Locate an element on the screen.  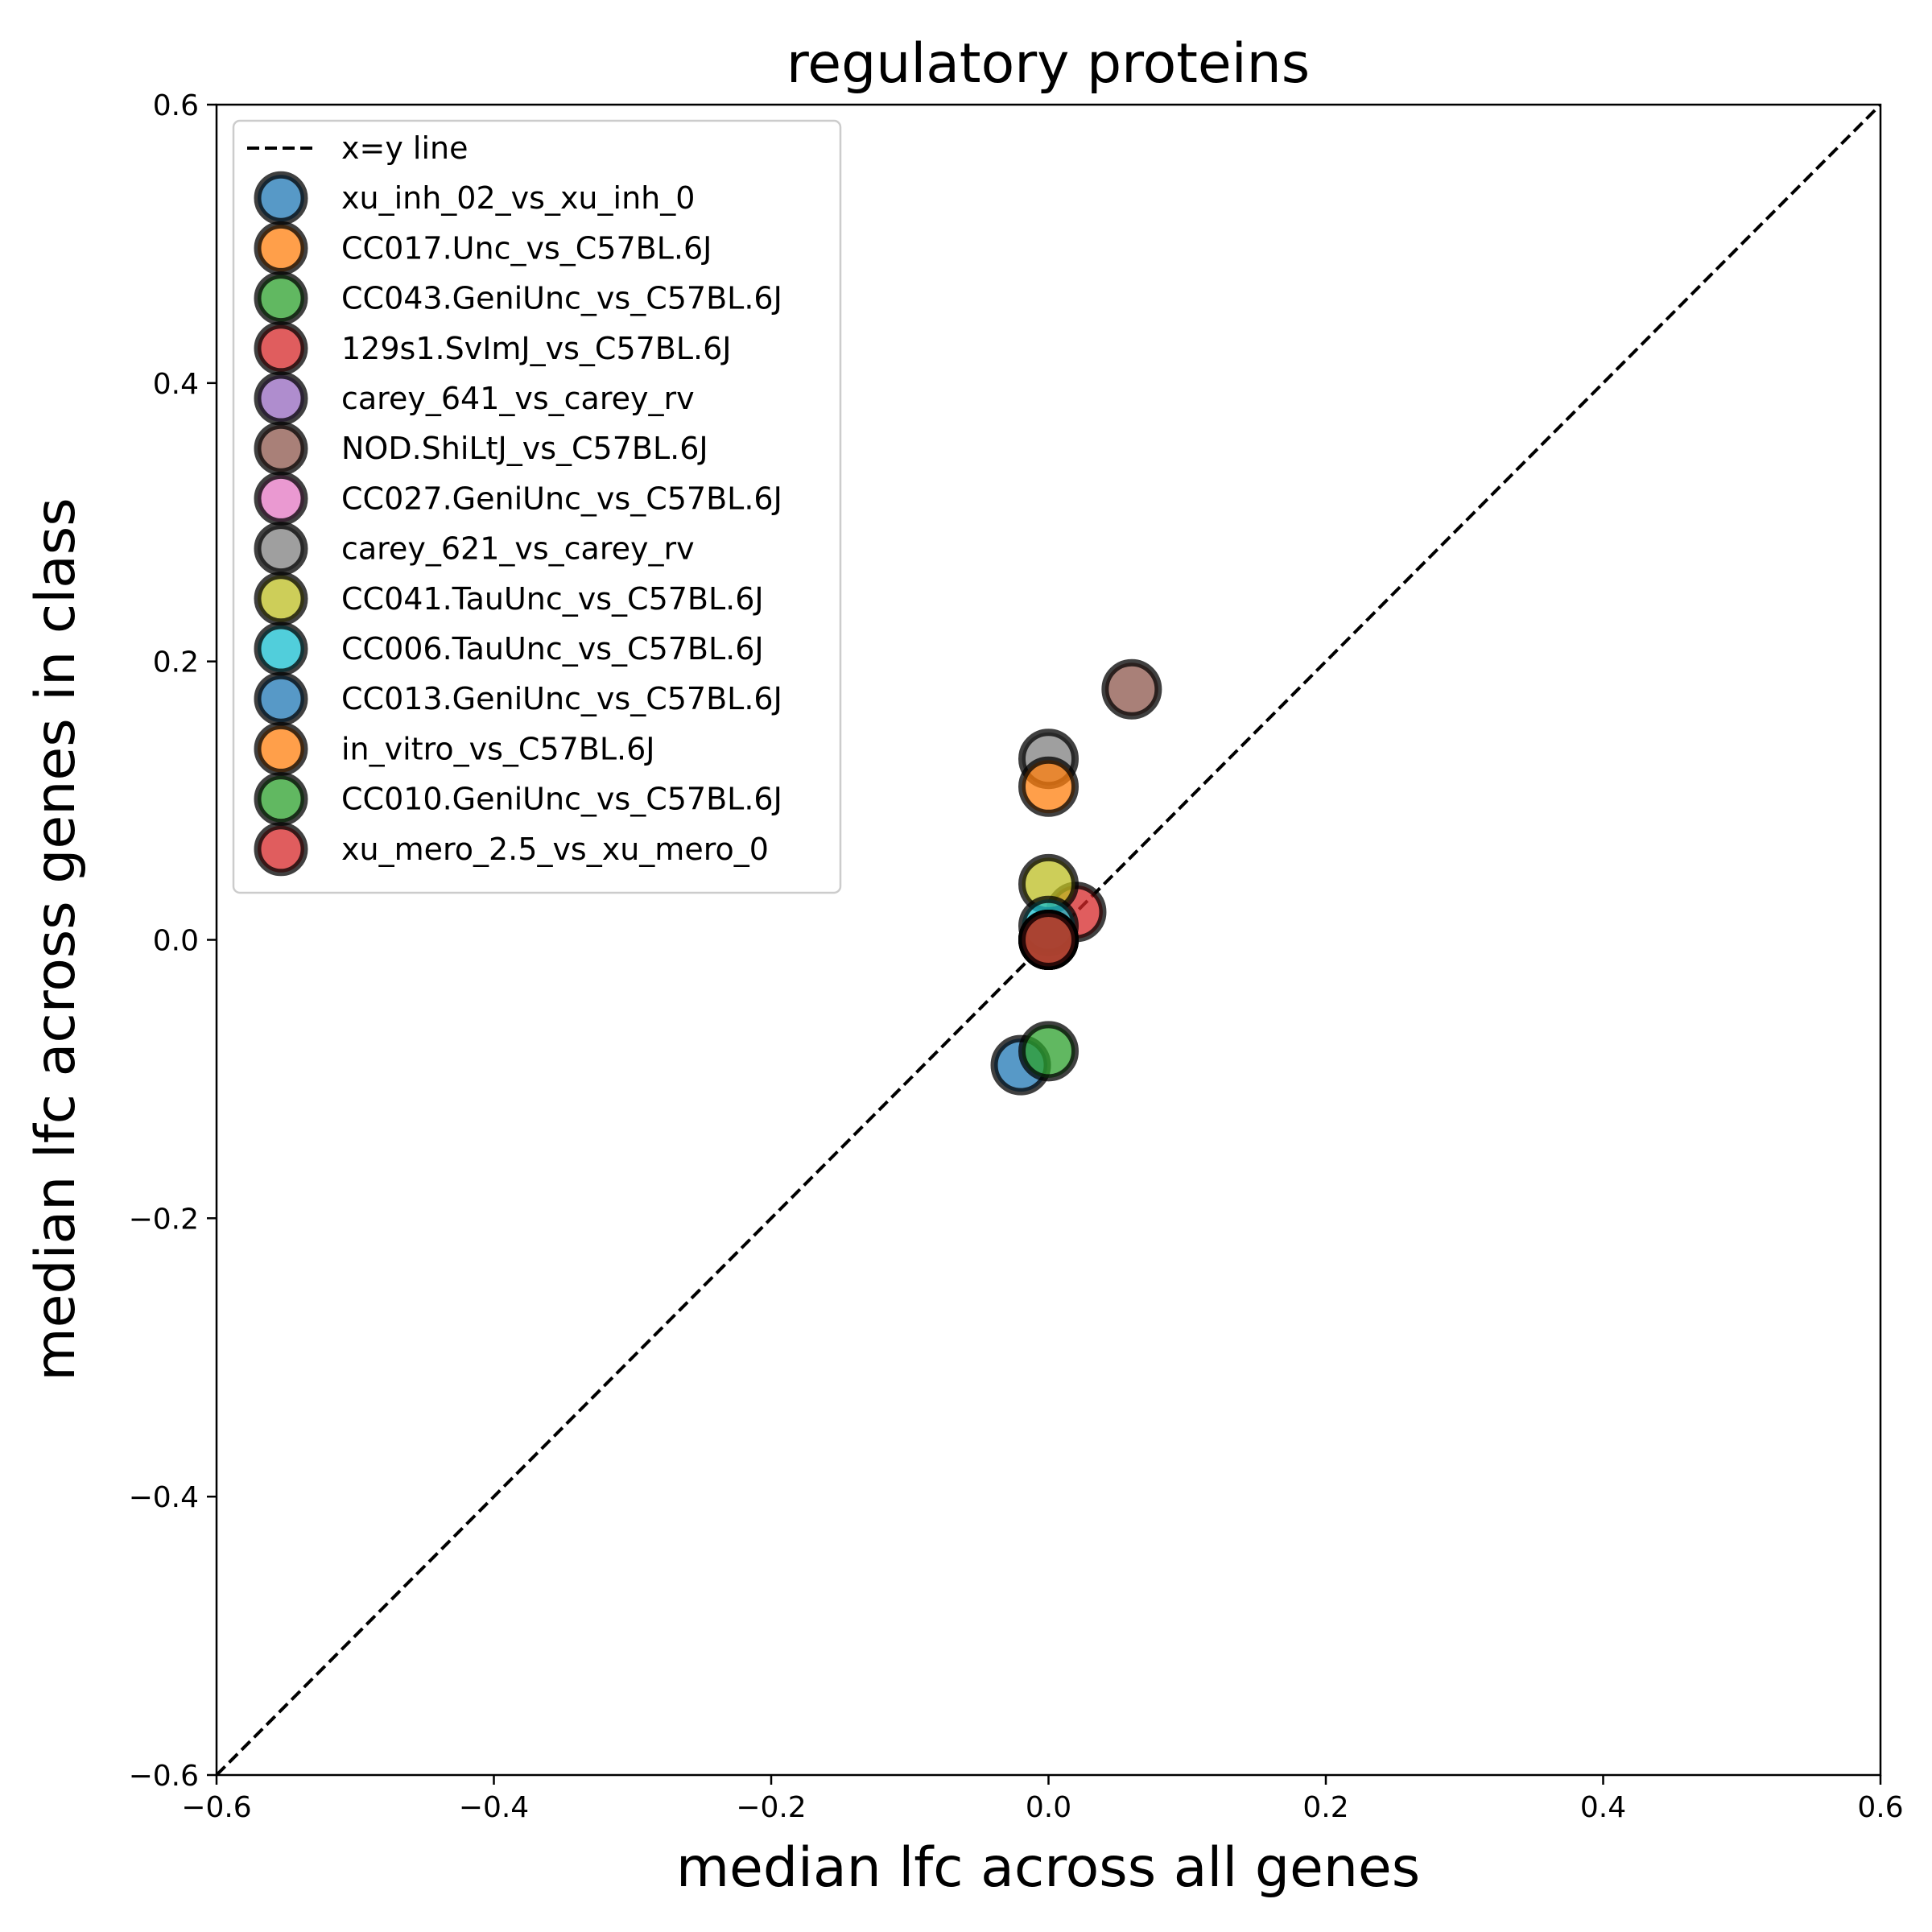
legend-label-5: NOD.ShiLtJ_vs_C57BL.6J is located at coordinates (524, 448).